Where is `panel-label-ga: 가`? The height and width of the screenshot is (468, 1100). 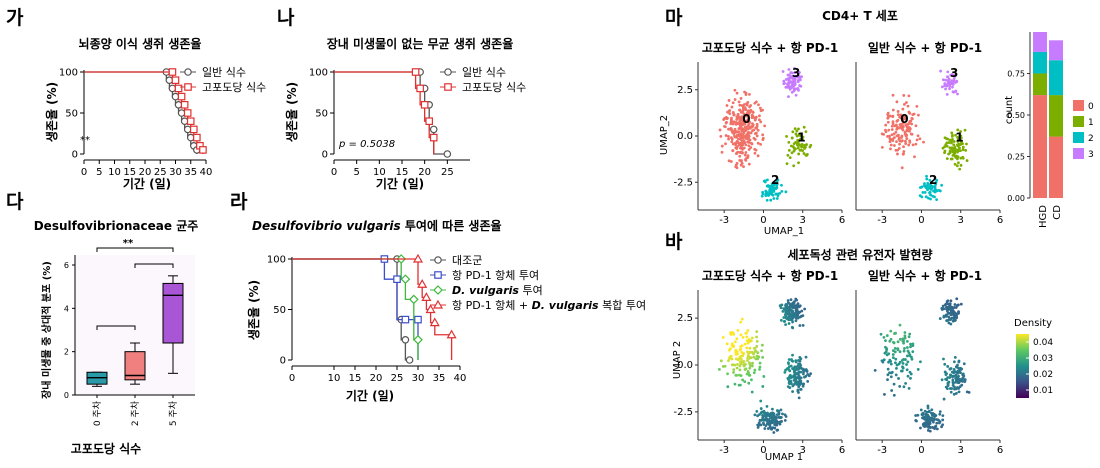
panel-label-ga: 가 is located at coordinates (15, 18).